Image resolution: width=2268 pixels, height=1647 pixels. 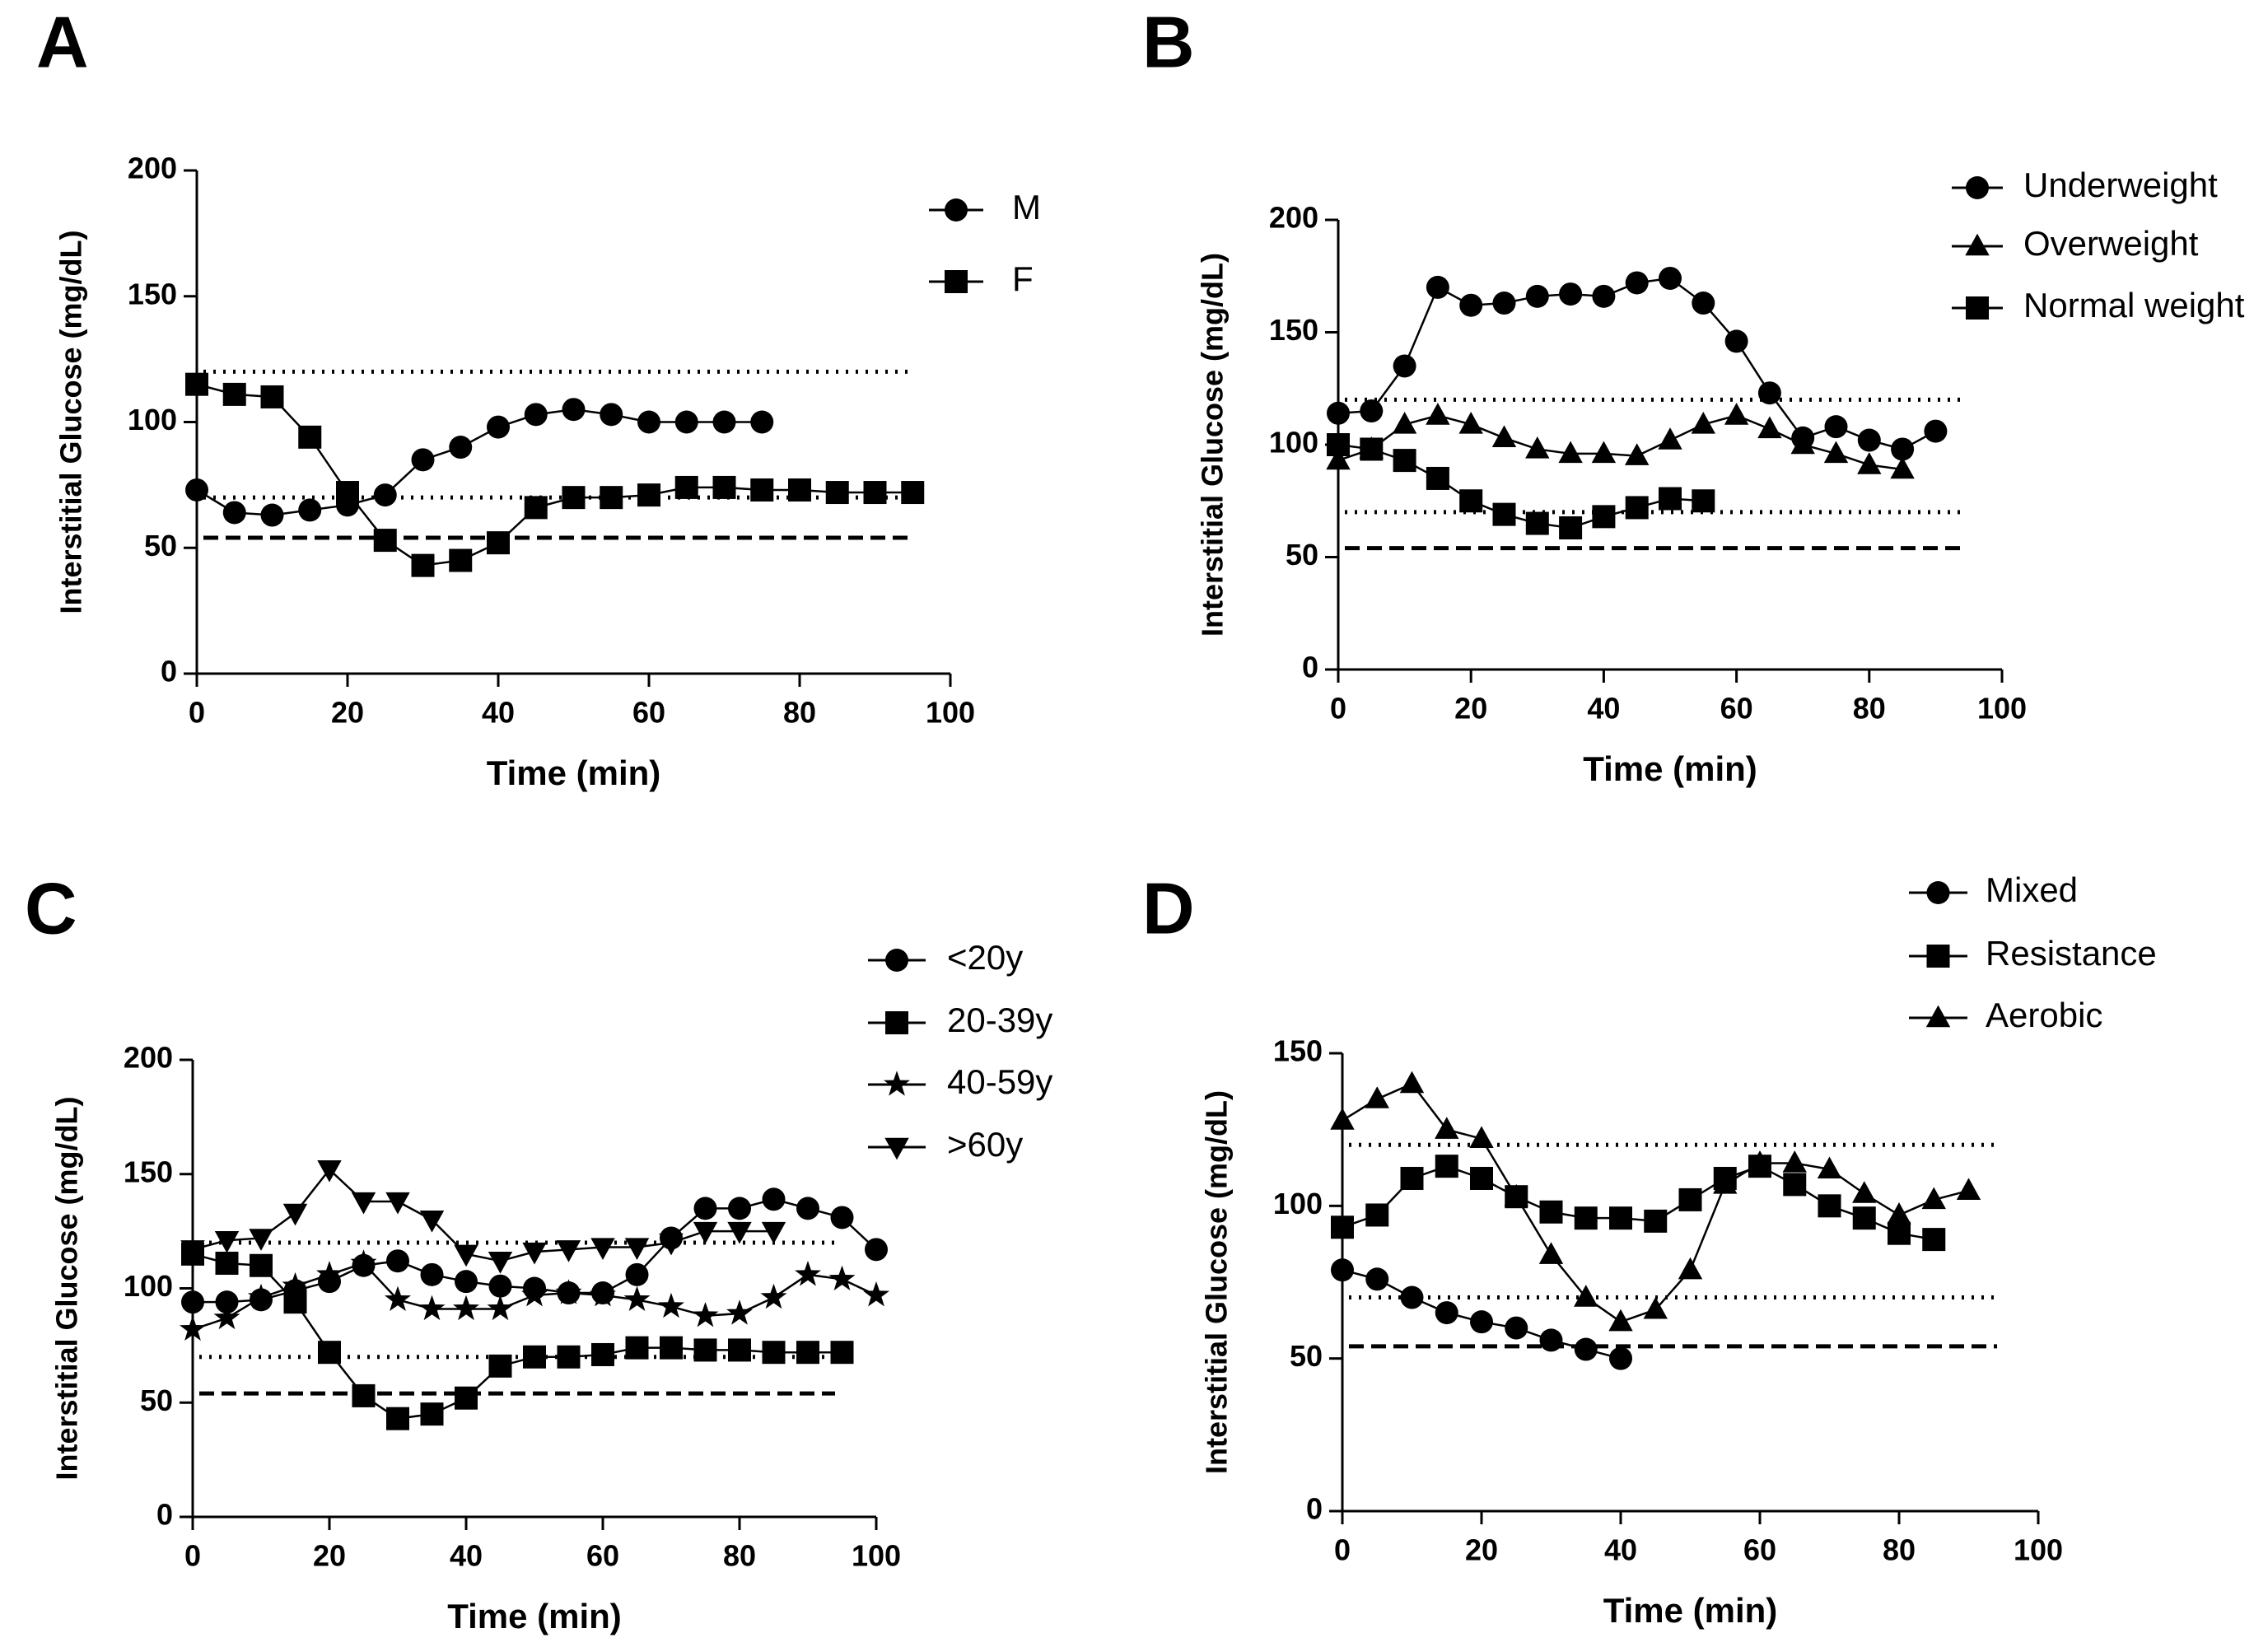 I want to click on x-tick-label: 60, so click(x=648, y=713).